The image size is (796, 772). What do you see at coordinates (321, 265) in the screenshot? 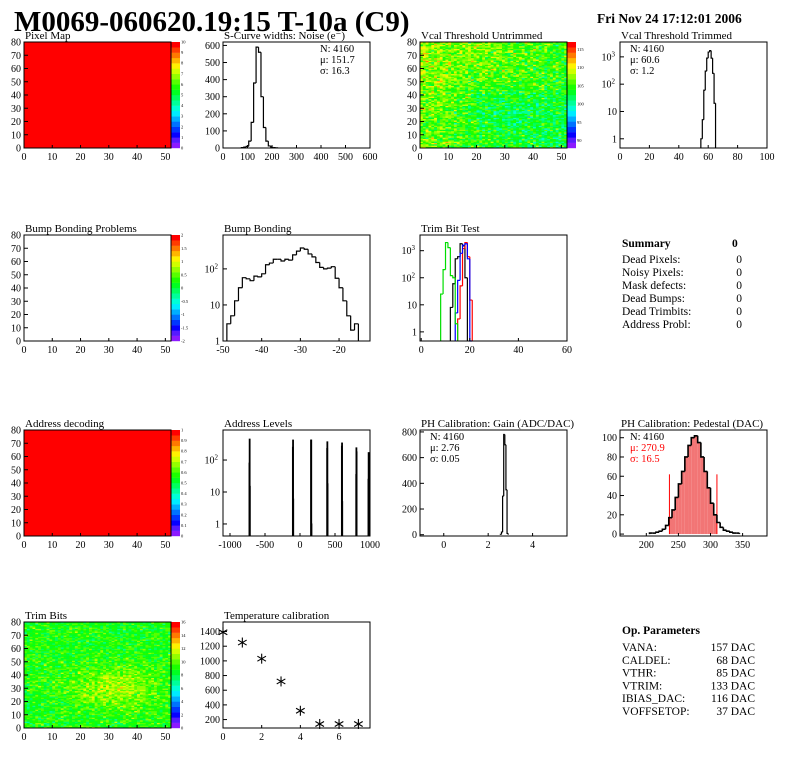
I see `histogram-bin` at bounding box center [321, 265].